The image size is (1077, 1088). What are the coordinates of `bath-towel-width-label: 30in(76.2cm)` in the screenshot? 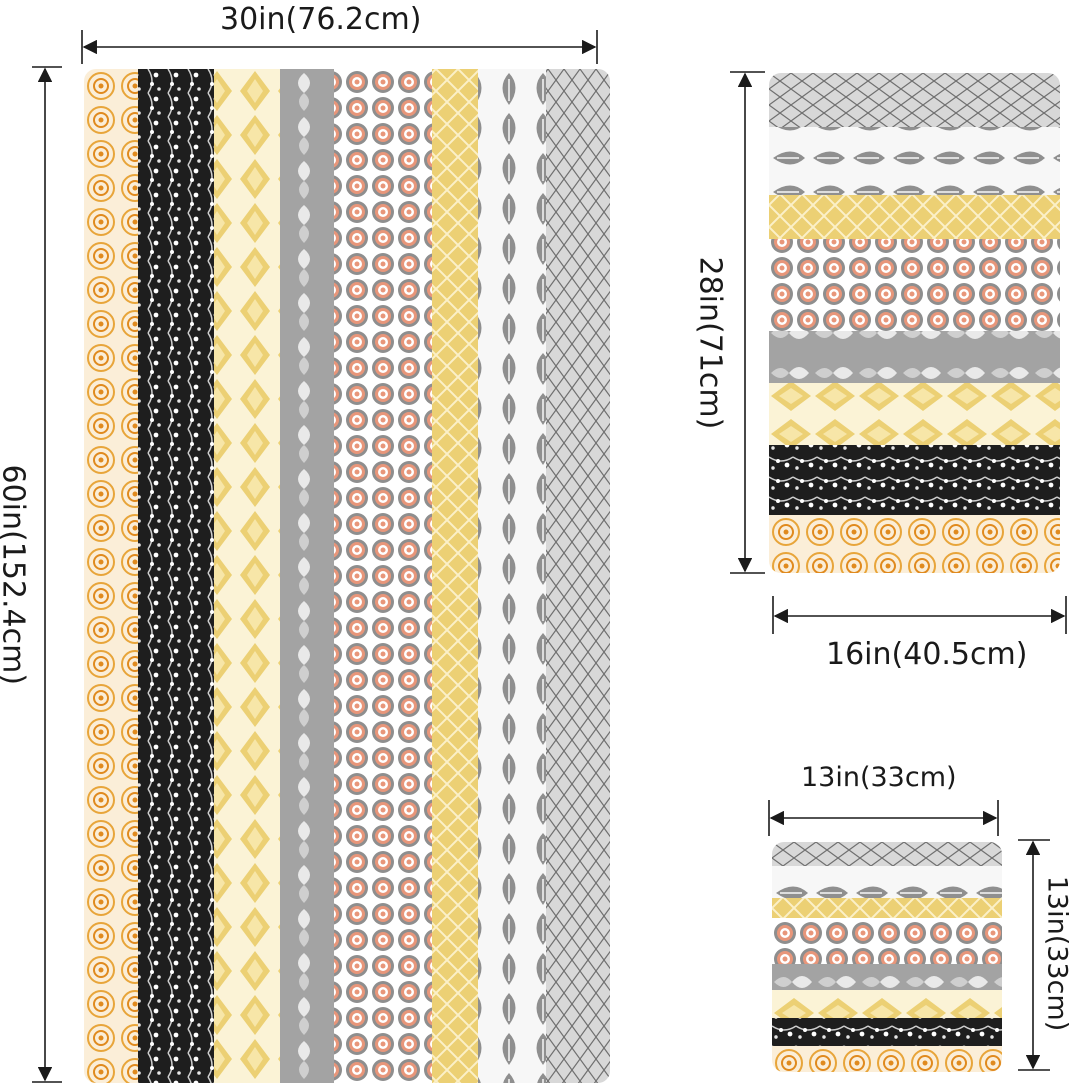 It's located at (321, 19).